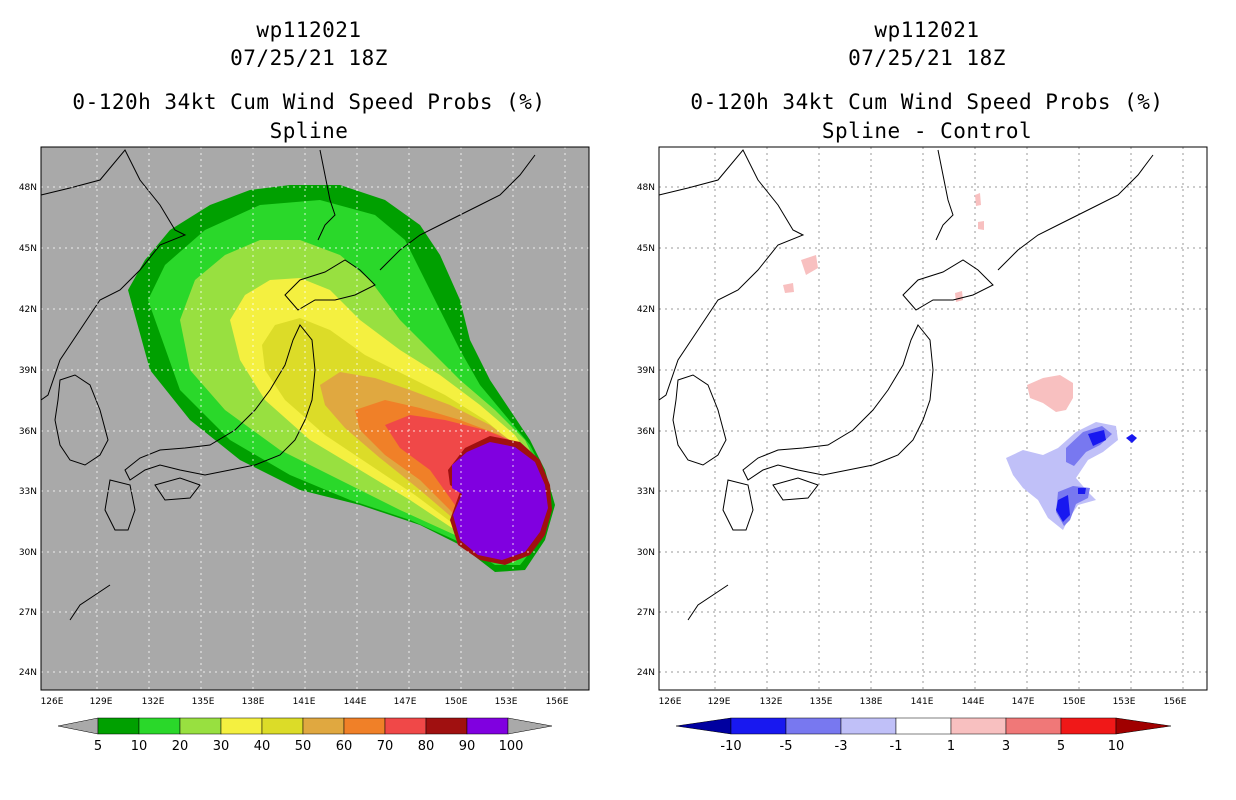 This screenshot has width=1236, height=800. What do you see at coordinates (646, 673) in the screenshot?
I see `lat-label-24n: 24N` at bounding box center [646, 673].